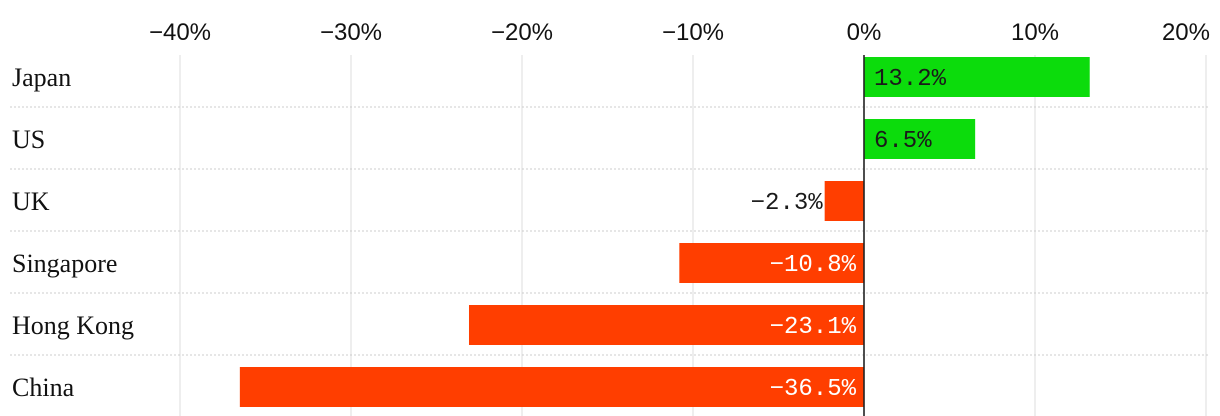  What do you see at coordinates (1035, 32) in the screenshot?
I see `x-tick-label: 10%` at bounding box center [1035, 32].